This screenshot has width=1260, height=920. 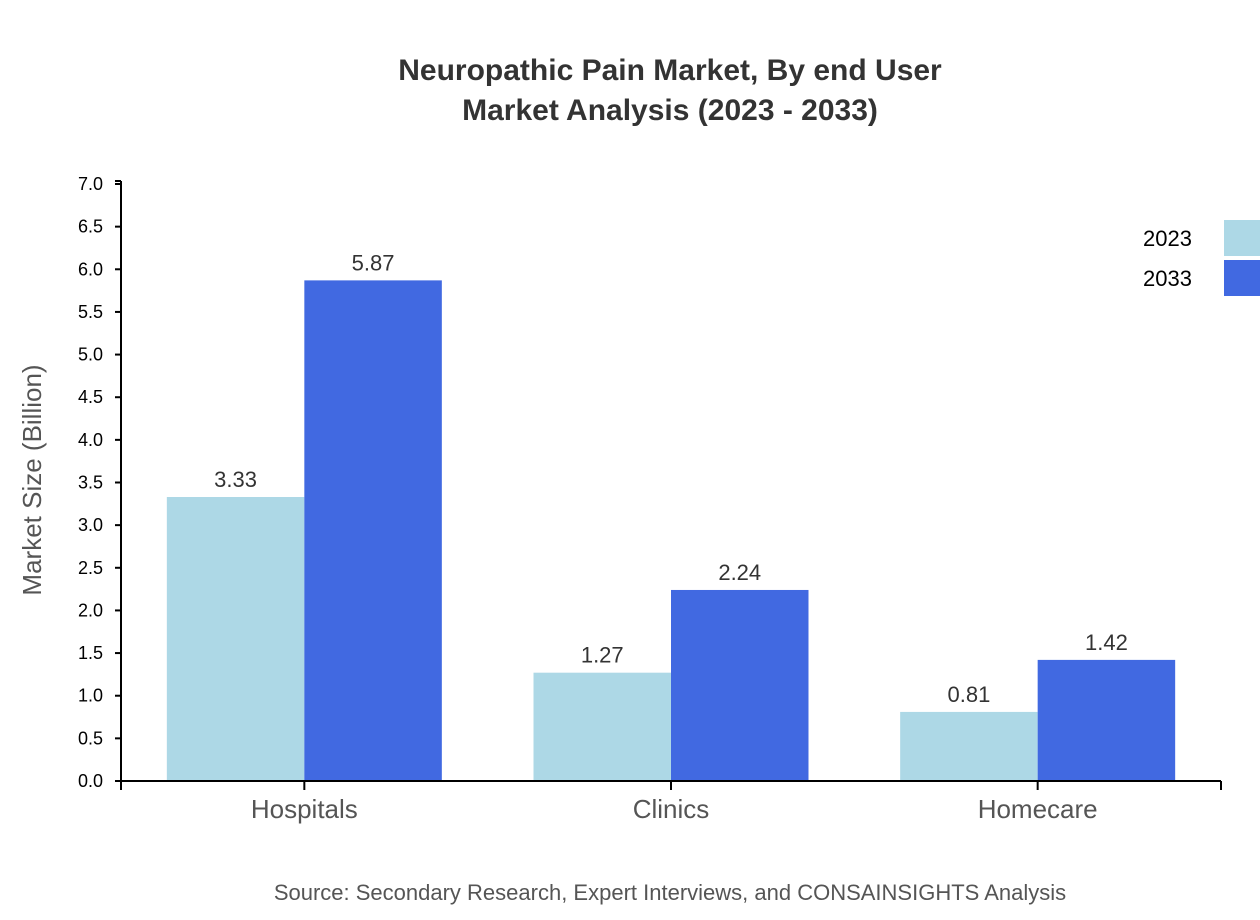 I want to click on y-axis-label: Market Size (Billion), so click(x=32, y=479).